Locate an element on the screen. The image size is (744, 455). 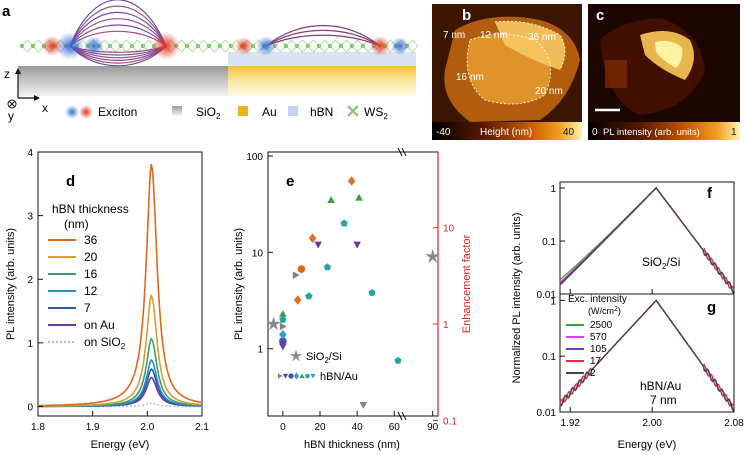
legend-label: 16 is located at coordinates (91, 274).